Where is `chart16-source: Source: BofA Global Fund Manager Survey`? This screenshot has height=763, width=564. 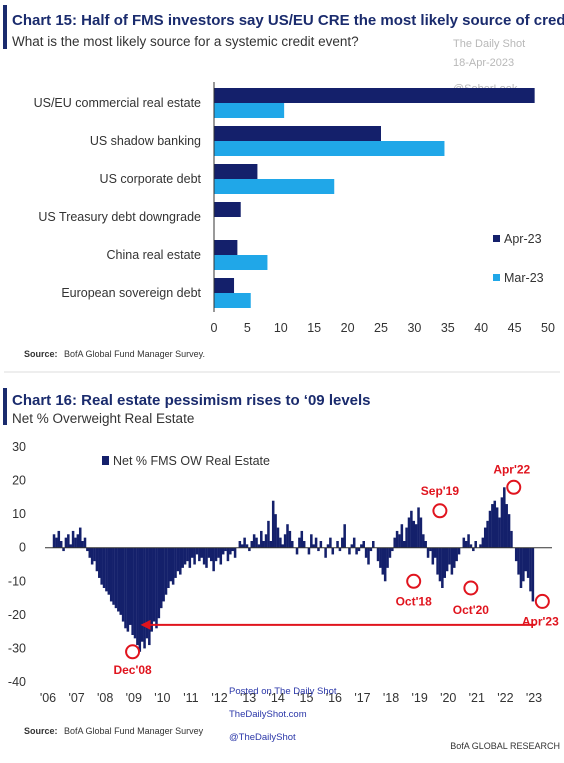
chart16-source: Source: BofA Global Fund Manager Survey is located at coordinates (114, 731).